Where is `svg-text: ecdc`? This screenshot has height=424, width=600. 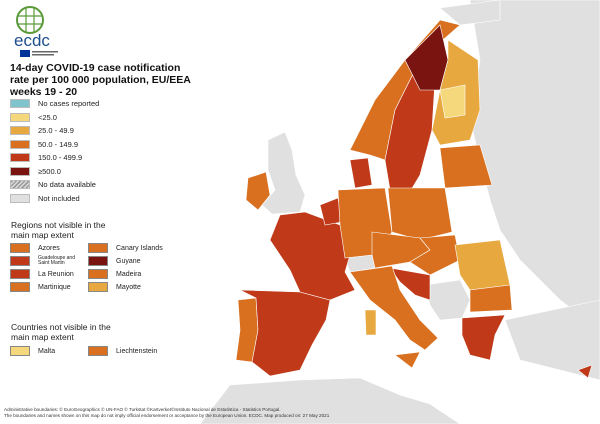
svg-text: ecdc is located at coordinates (32, 40).